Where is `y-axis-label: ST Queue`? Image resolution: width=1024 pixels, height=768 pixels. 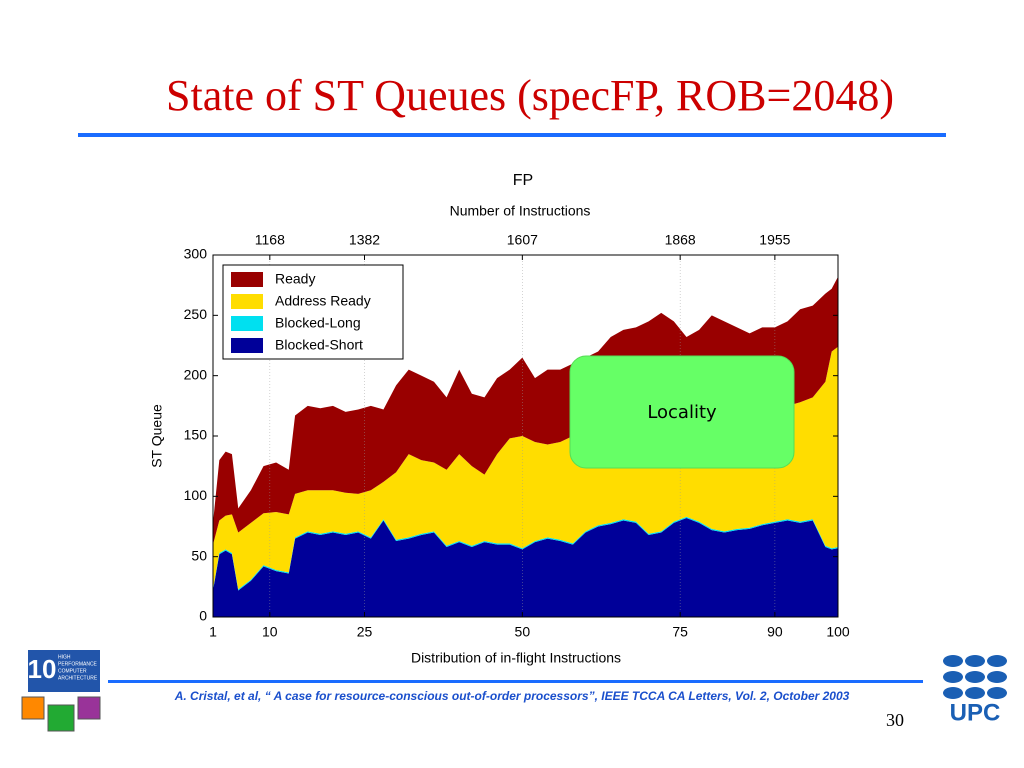 y-axis-label: ST Queue is located at coordinates (157, 436).